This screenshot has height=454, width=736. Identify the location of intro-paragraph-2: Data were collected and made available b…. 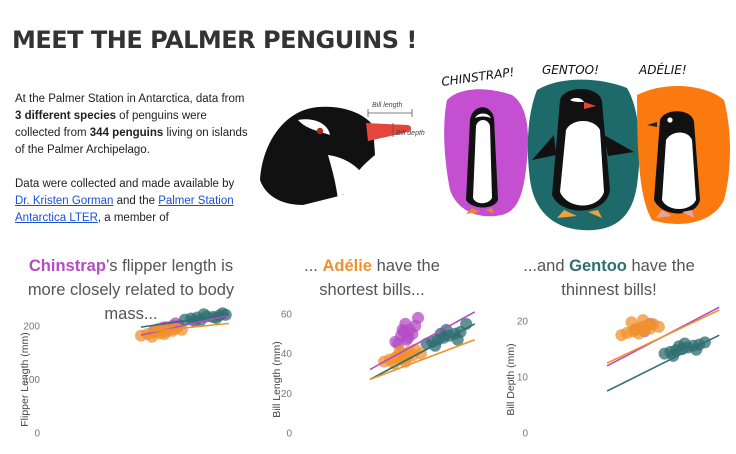
(125, 201).